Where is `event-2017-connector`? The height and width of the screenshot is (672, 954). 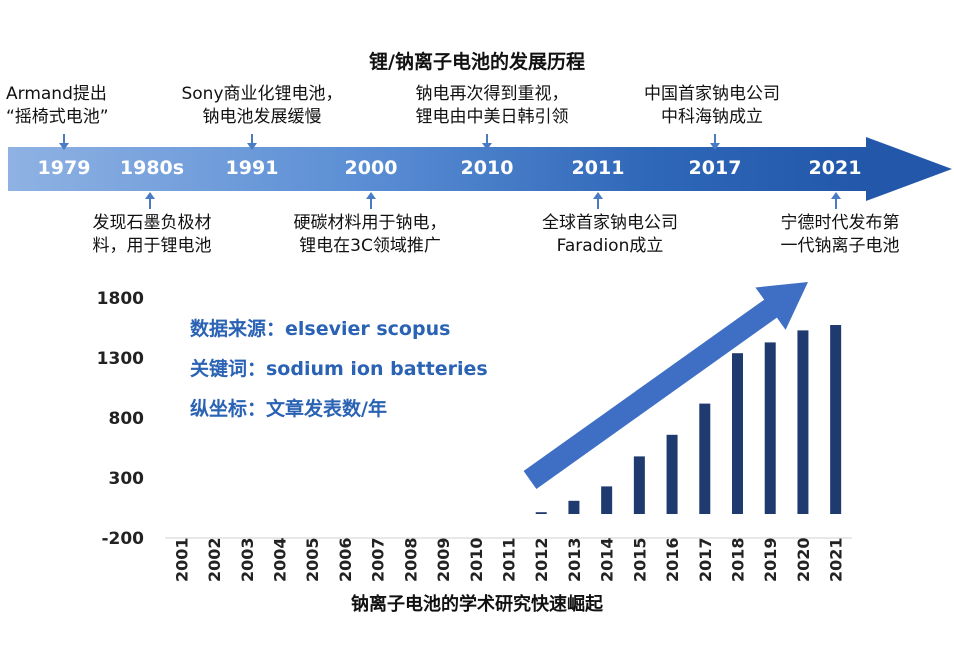
event-2017-connector is located at coordinates (715, 140).